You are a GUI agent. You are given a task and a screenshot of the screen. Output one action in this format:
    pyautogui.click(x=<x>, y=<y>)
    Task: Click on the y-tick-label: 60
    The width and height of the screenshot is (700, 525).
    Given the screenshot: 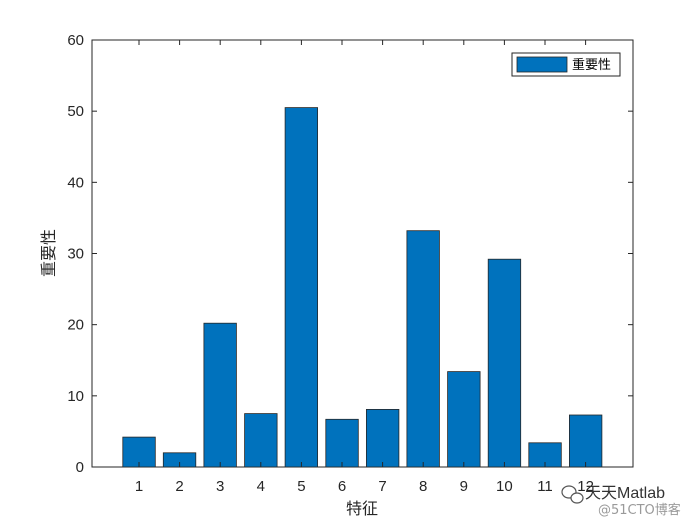 What is the action you would take?
    pyautogui.click(x=75, y=40)
    